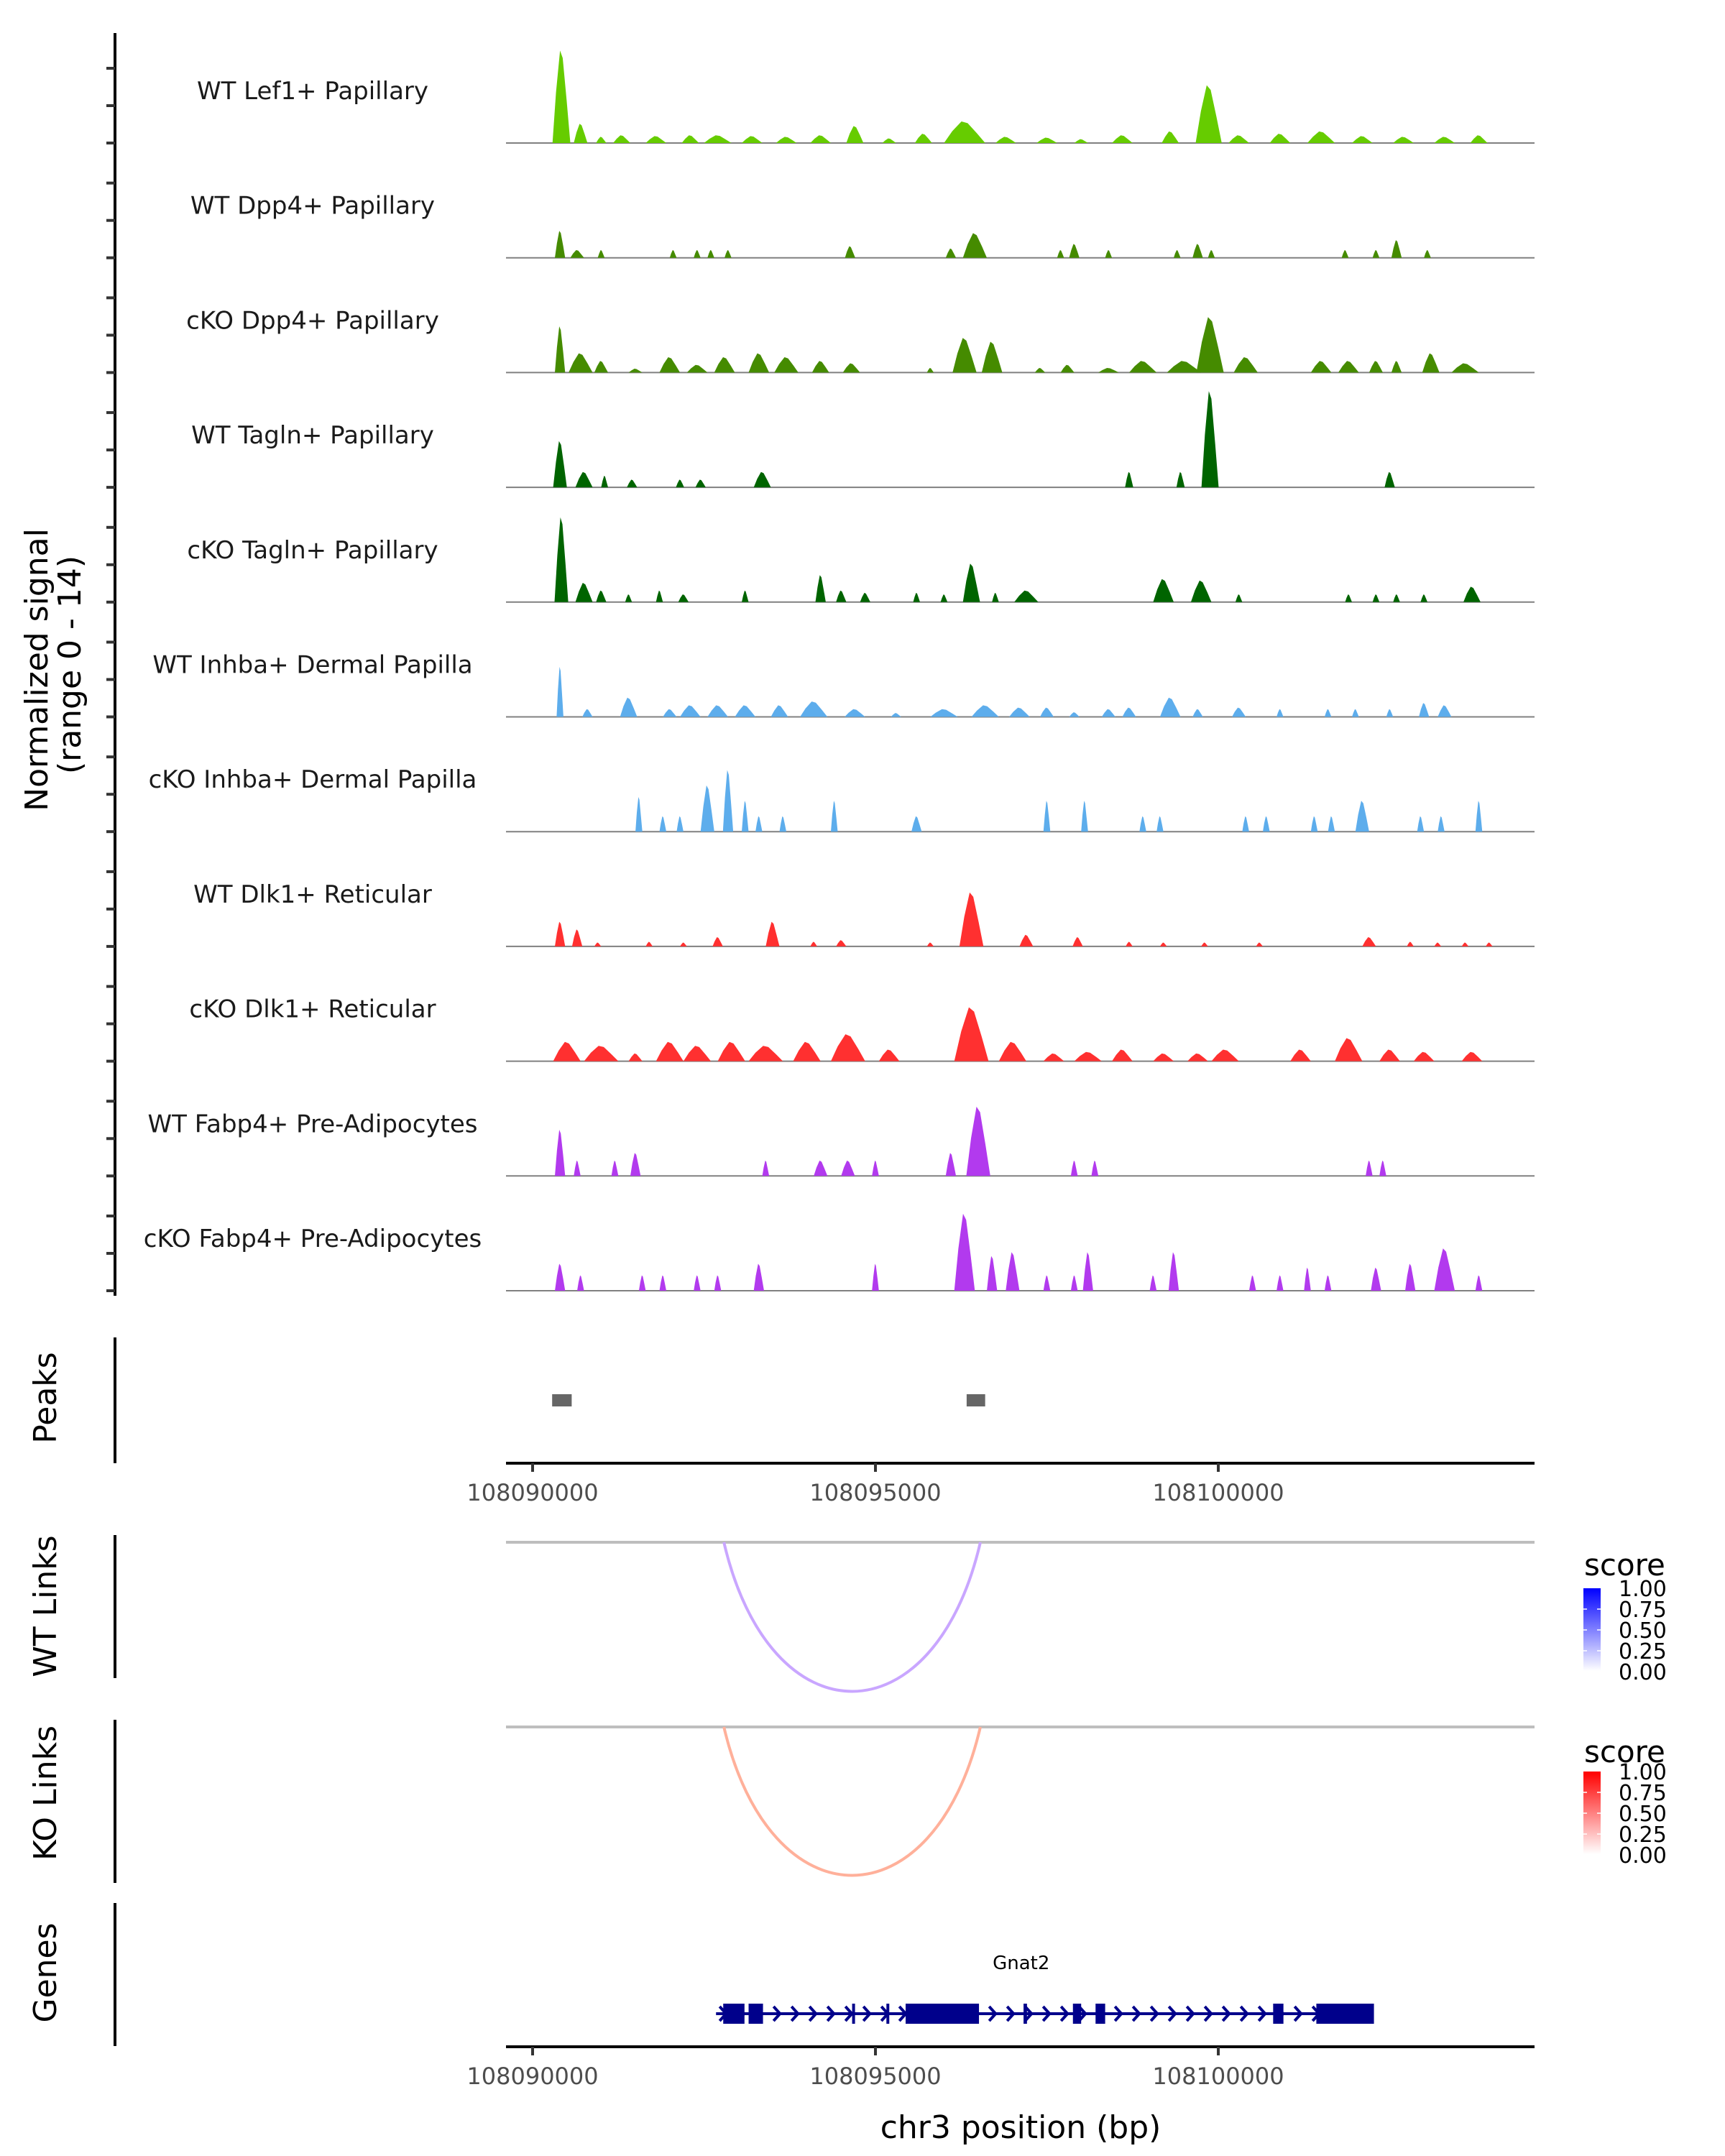 The image size is (1725, 2156). I want to click on signal-ylabel-line-1: Normalized signal, so click(37, 669).